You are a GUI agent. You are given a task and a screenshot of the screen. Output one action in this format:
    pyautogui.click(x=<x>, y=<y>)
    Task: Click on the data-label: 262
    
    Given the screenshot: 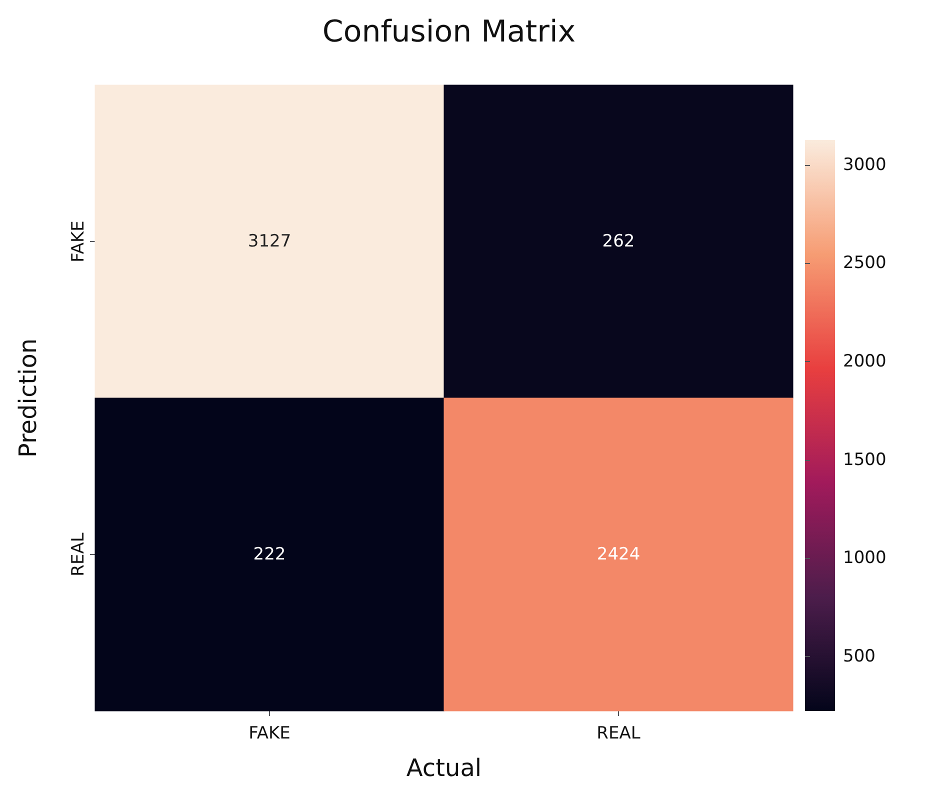 What is the action you would take?
    pyautogui.click(x=618, y=242)
    